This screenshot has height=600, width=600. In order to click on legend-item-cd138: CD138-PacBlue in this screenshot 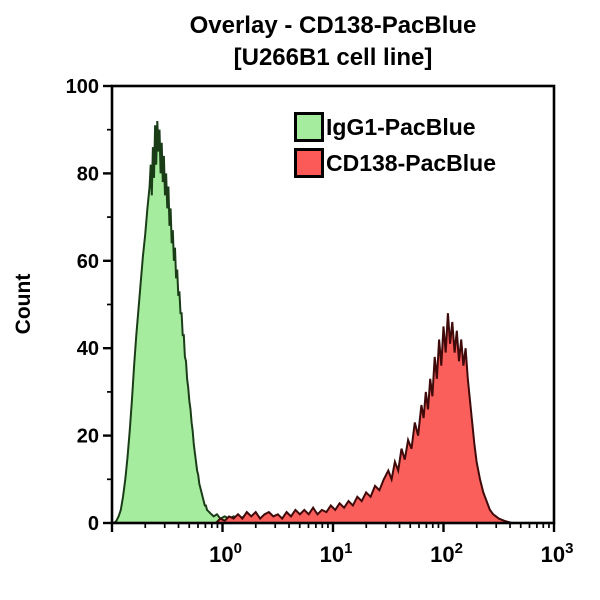, I will do `click(395, 163)`.